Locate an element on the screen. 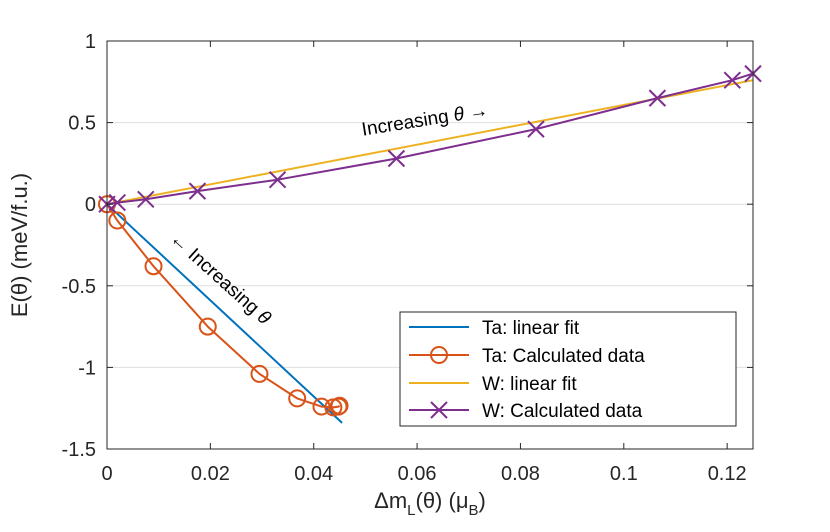  legend-marker-w-data is located at coordinates (439, 410).